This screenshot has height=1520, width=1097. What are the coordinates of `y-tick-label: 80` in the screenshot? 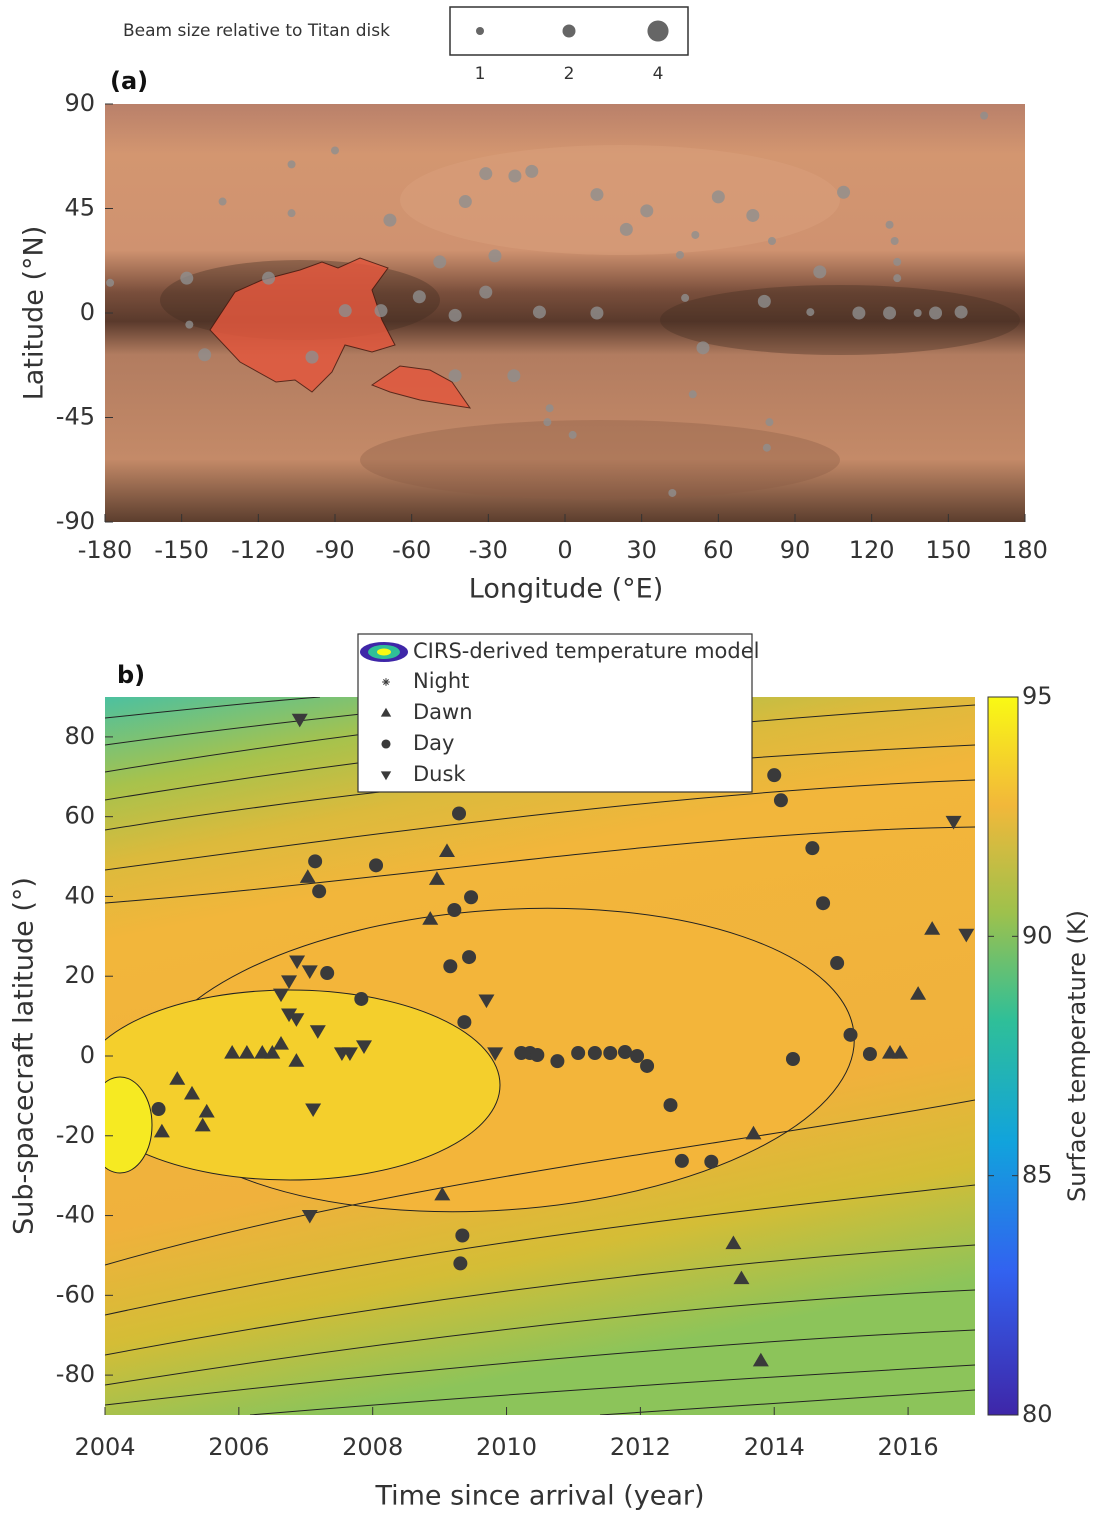 It's located at (79, 736).